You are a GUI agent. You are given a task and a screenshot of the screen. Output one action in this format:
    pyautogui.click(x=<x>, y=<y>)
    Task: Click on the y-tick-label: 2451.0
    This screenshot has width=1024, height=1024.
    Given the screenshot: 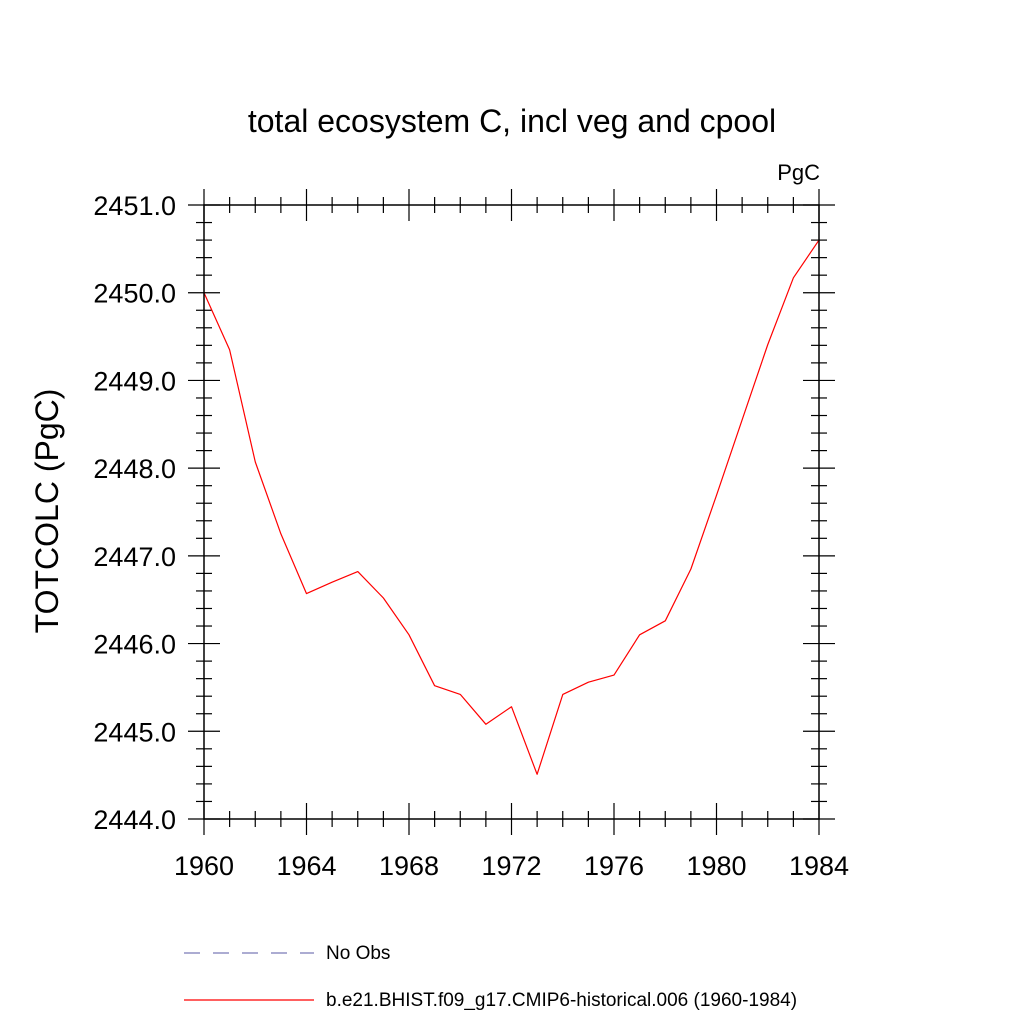 What is the action you would take?
    pyautogui.click(x=134, y=206)
    